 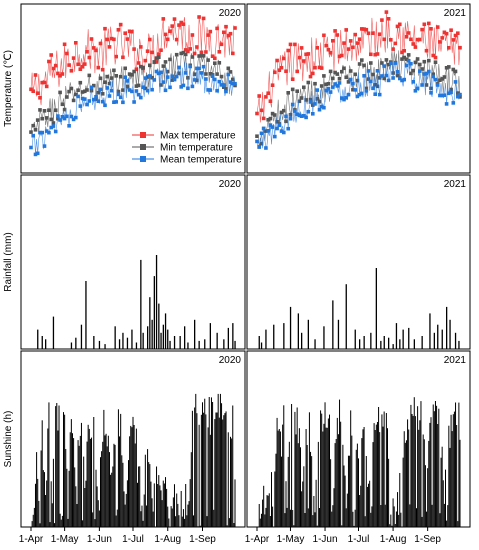 What do you see at coordinates (325, 539) in the screenshot?
I see `x-tick-label-2021-2: 1-Jun` at bounding box center [325, 539].